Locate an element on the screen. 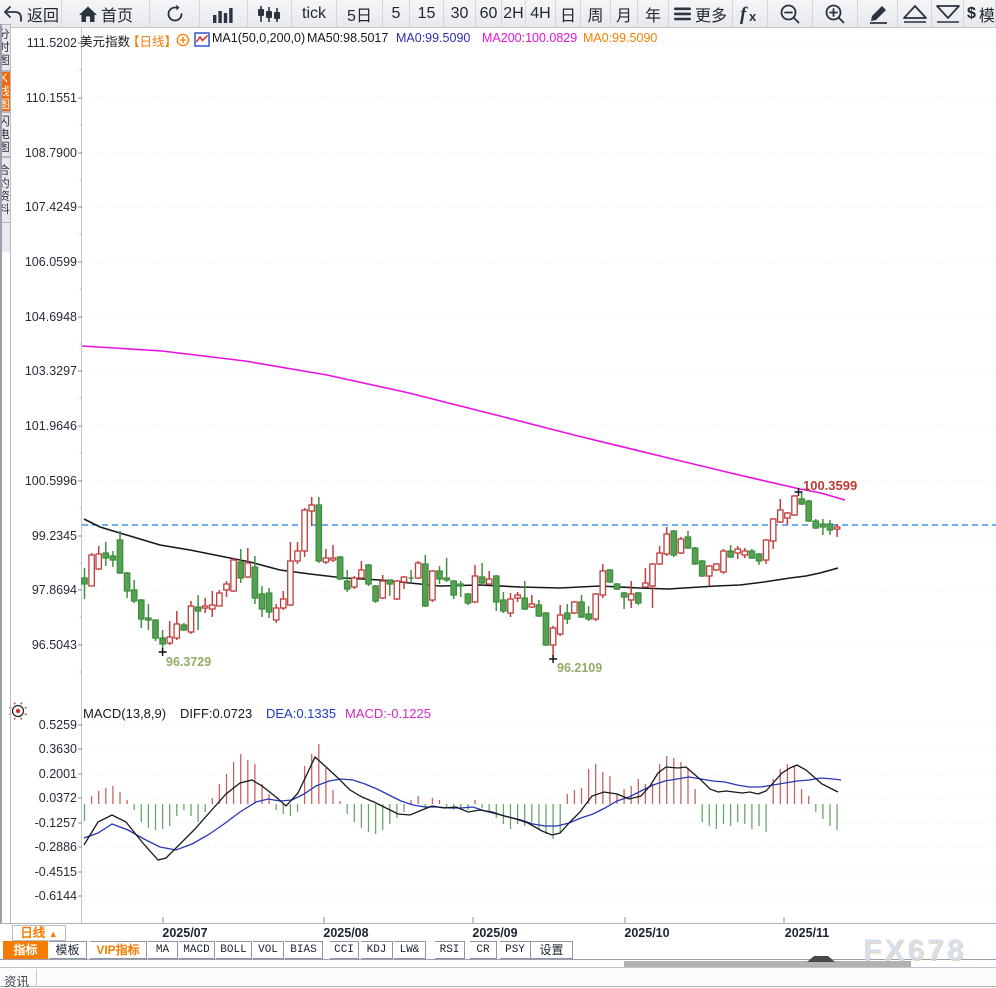  svg-text: f is located at coordinates (744, 14).